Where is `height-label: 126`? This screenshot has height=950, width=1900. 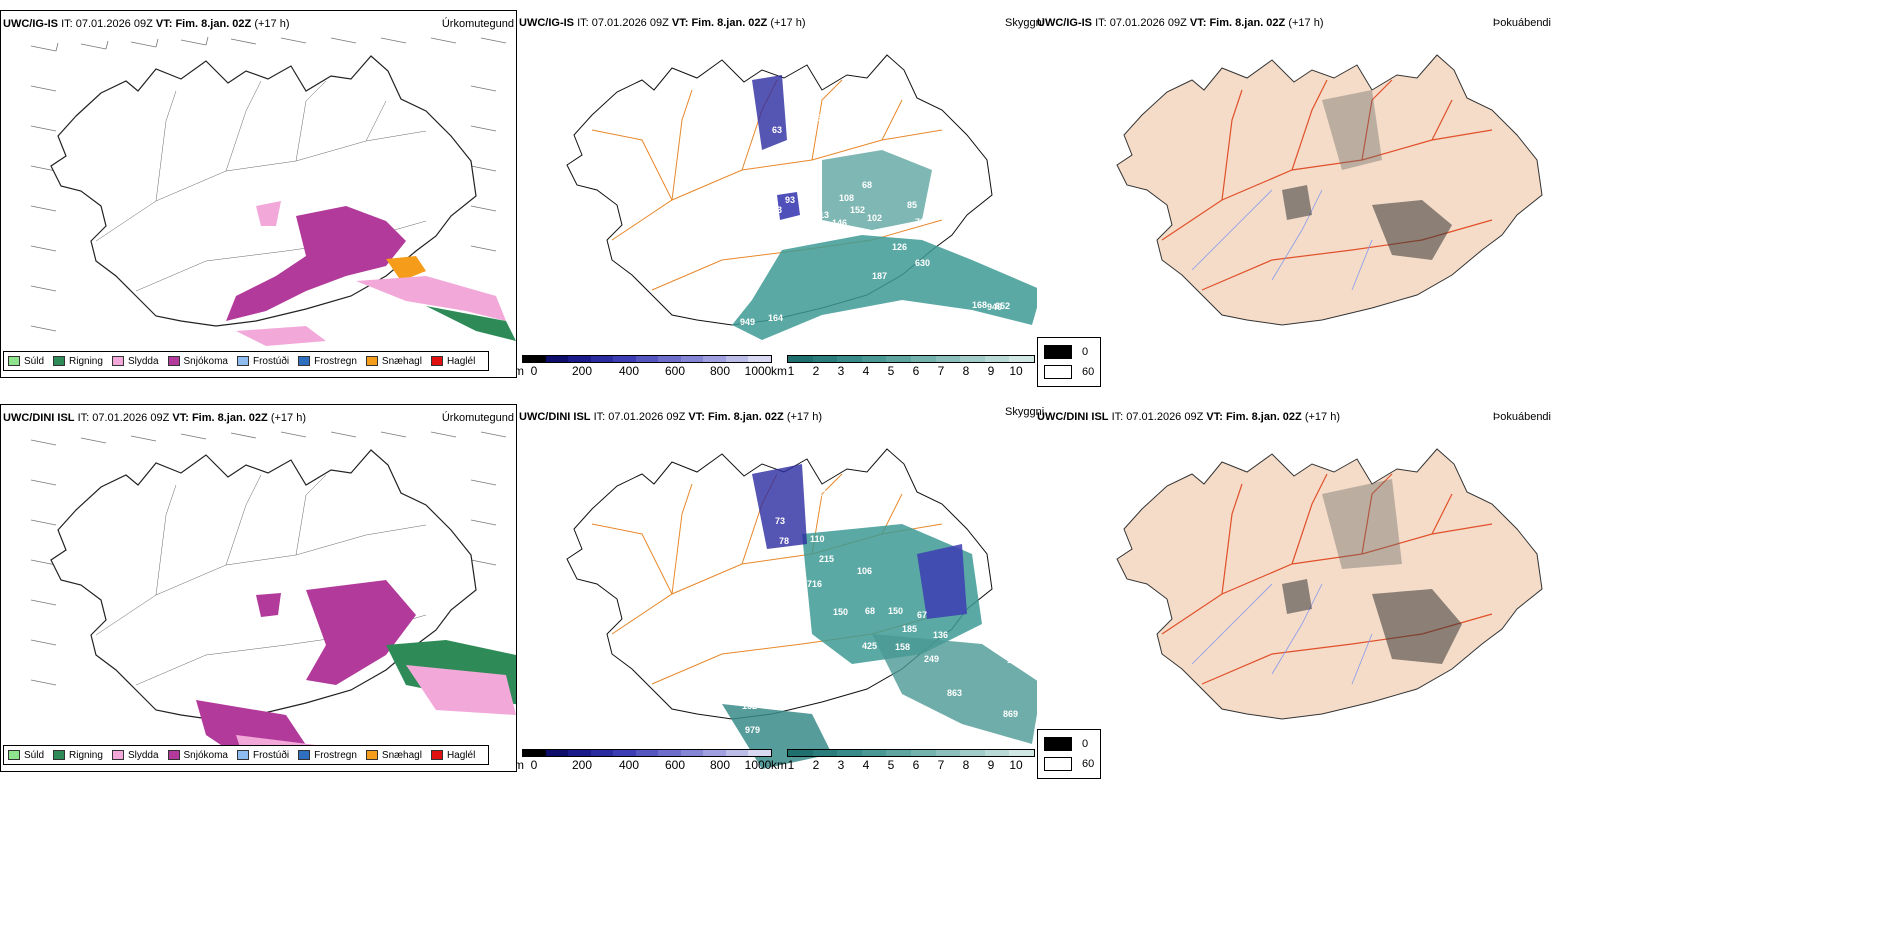
height-label: 126 is located at coordinates (900, 247).